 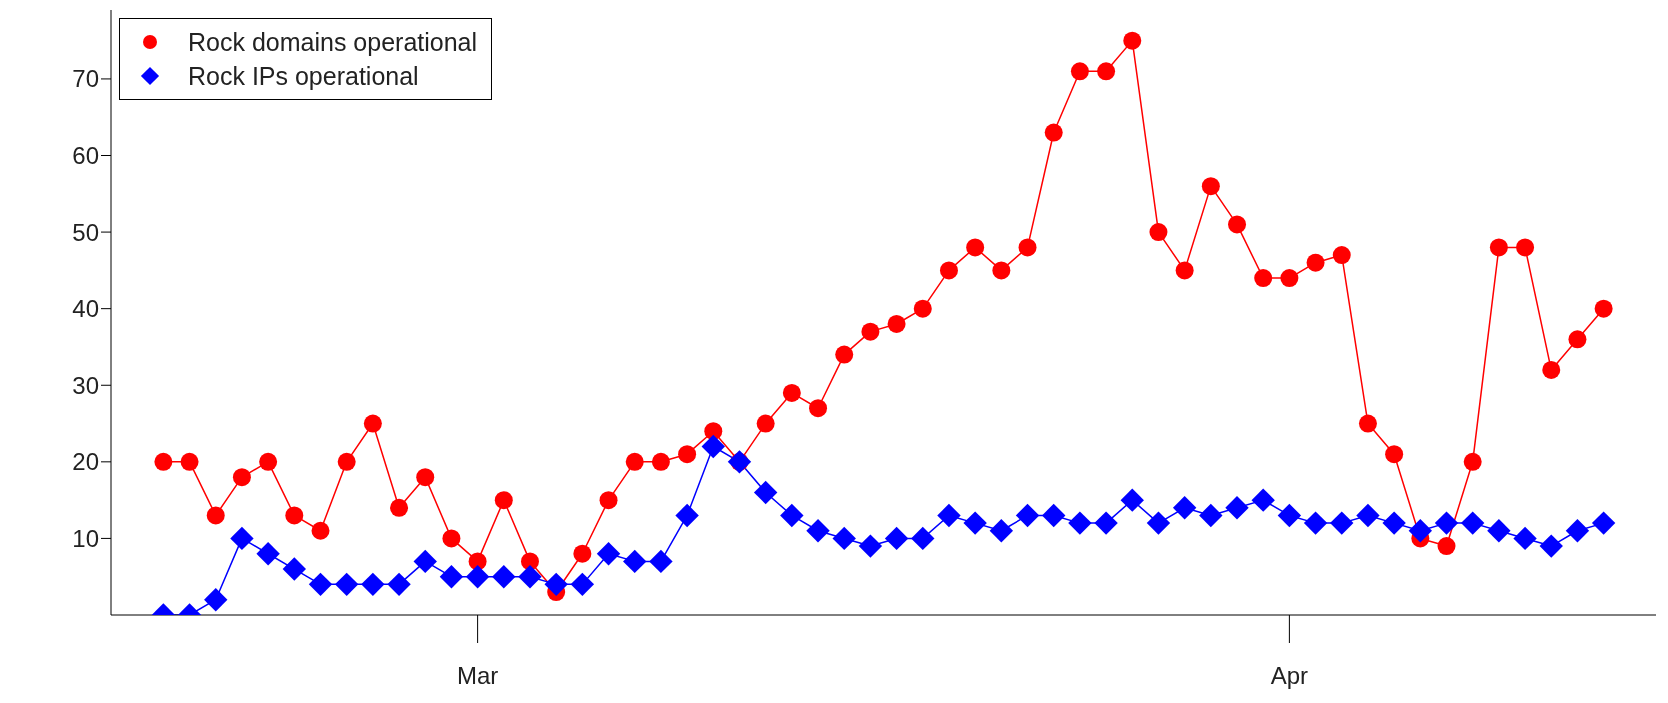 I want to click on y-tick-label: 30, so click(x=85, y=385).